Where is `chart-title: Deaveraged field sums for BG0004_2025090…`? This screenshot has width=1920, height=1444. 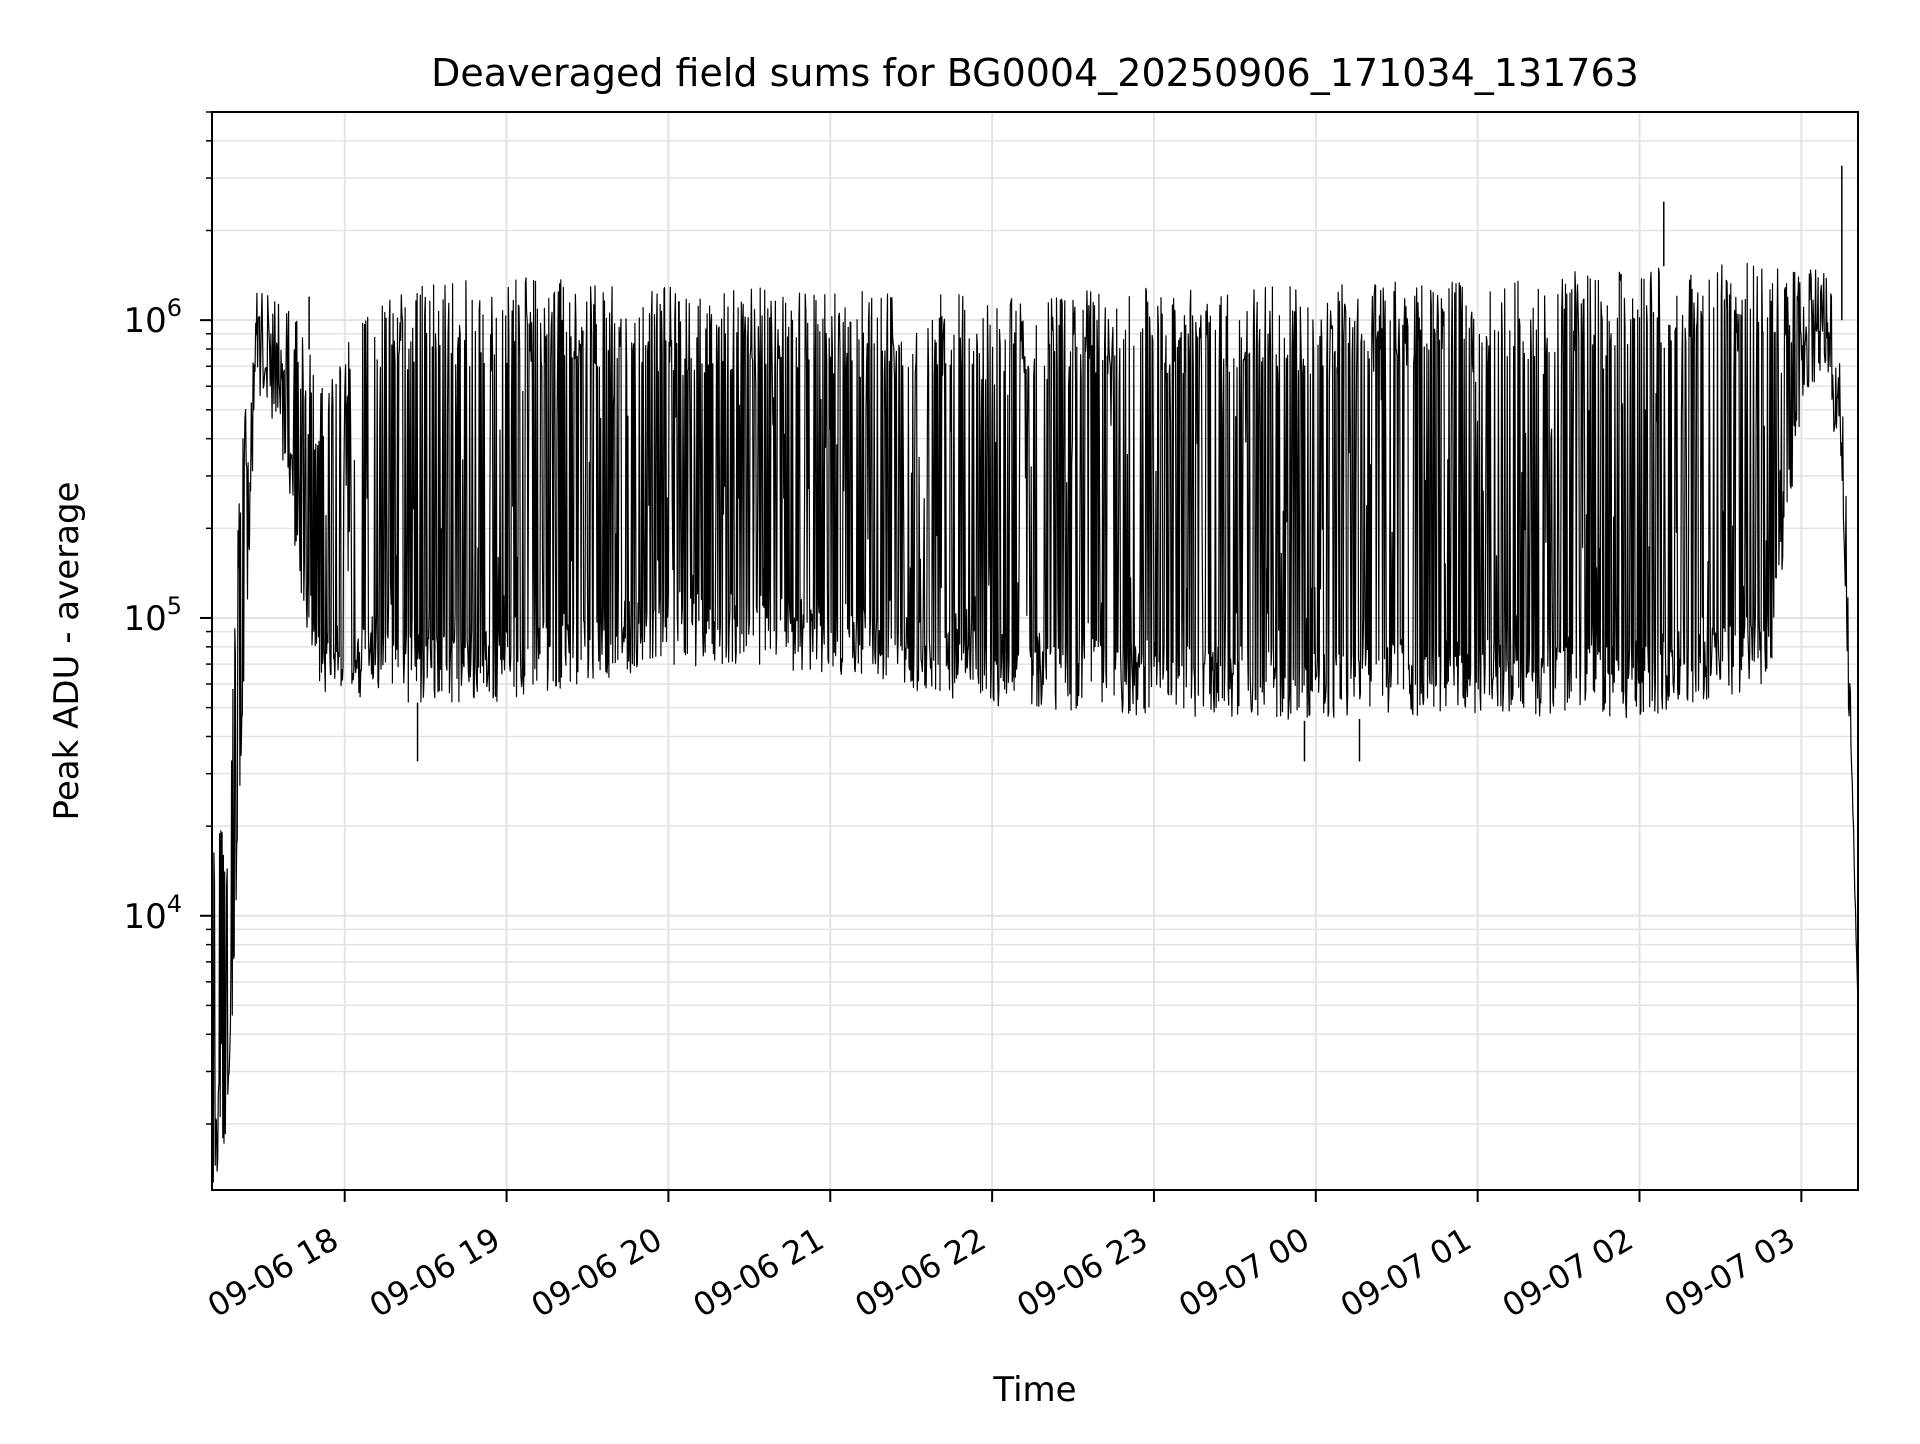 chart-title: Deaveraged field sums for BG0004_2025090… is located at coordinates (1035, 73).